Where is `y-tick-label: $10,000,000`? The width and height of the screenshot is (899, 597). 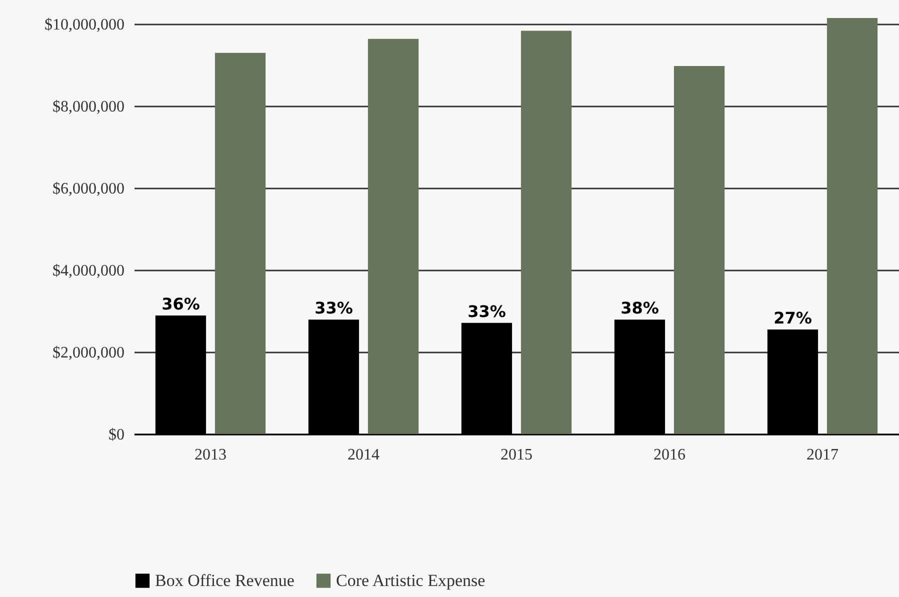
y-tick-label: $10,000,000 is located at coordinates (84, 25).